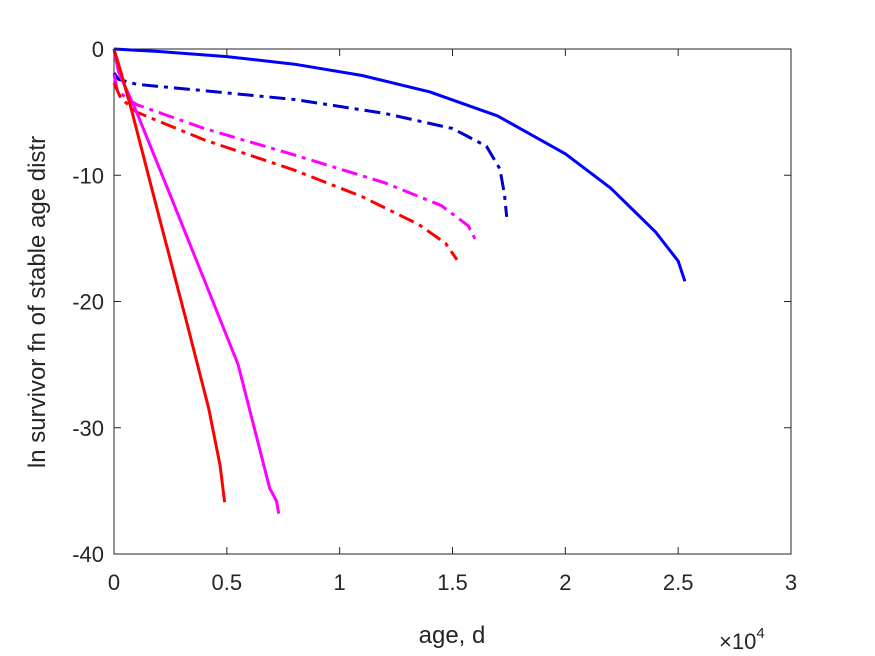 Image resolution: width=875 pixels, height=656 pixels. I want to click on x-axis-label: age, d, so click(452, 635).